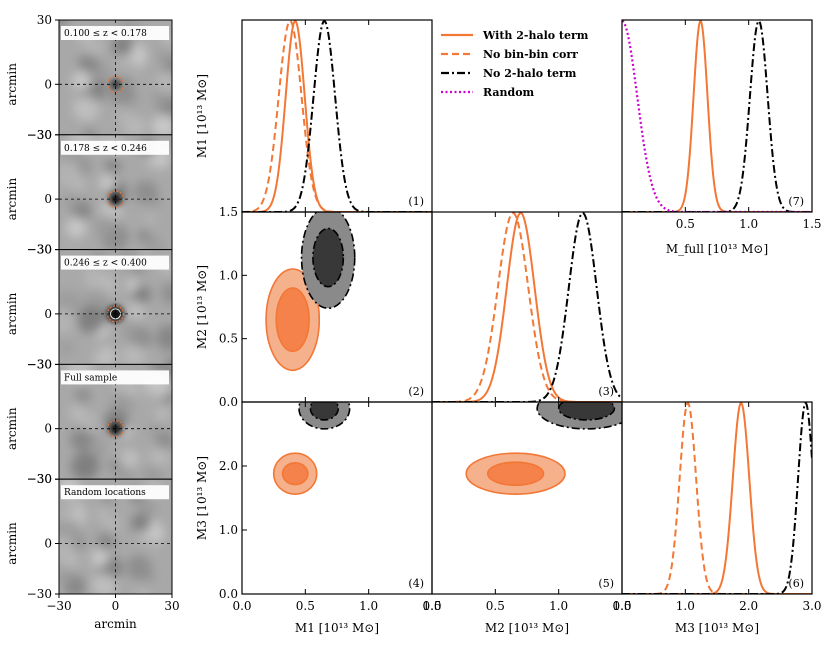 The height and width of the screenshot is (648, 830). I want to click on panel-number: (7), so click(796, 201).